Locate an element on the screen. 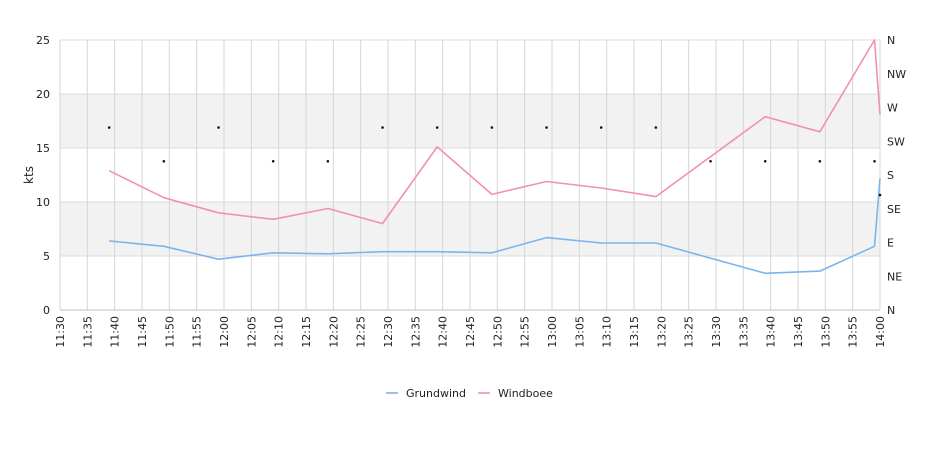 The width and height of the screenshot is (940, 450). direction-axis-ticks: N NE E SE S SW W NW N is located at coordinates (896, 175).